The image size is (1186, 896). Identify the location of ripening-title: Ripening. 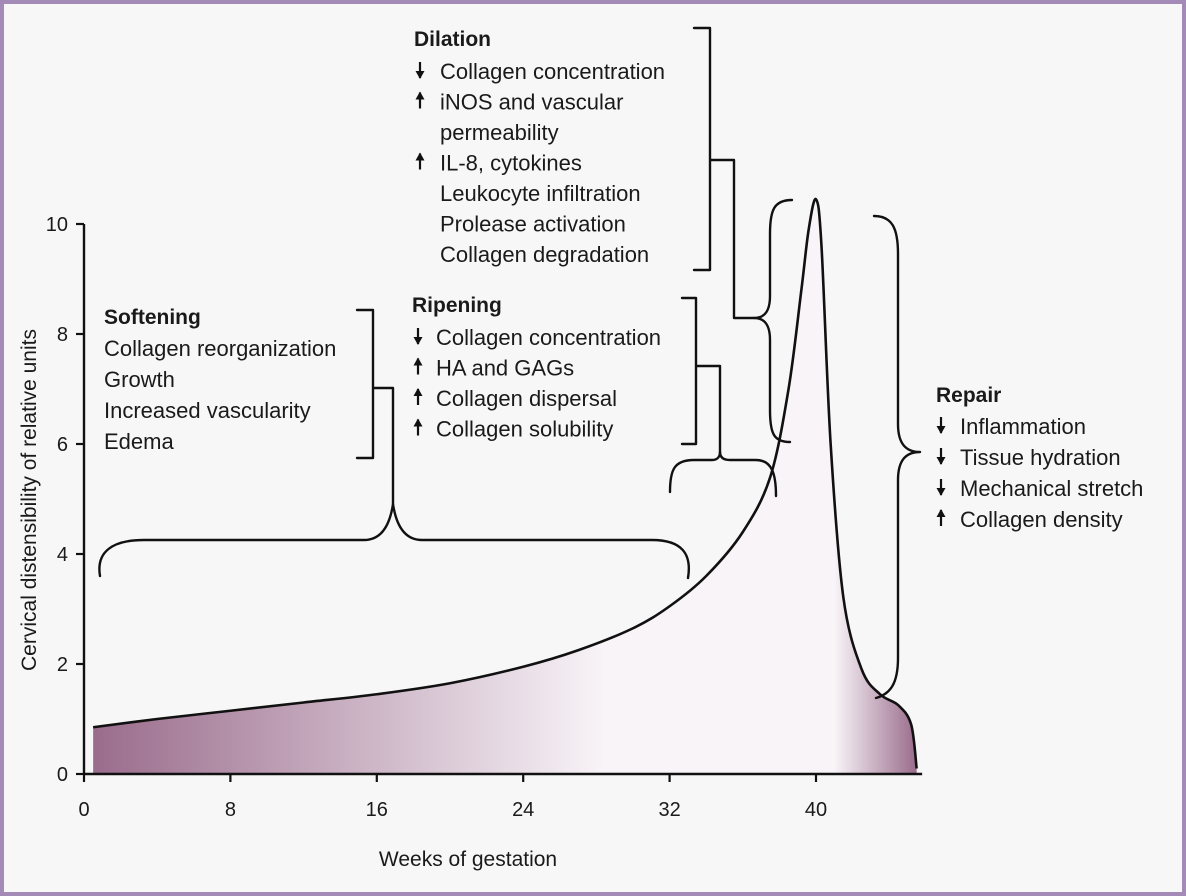
(457, 305).